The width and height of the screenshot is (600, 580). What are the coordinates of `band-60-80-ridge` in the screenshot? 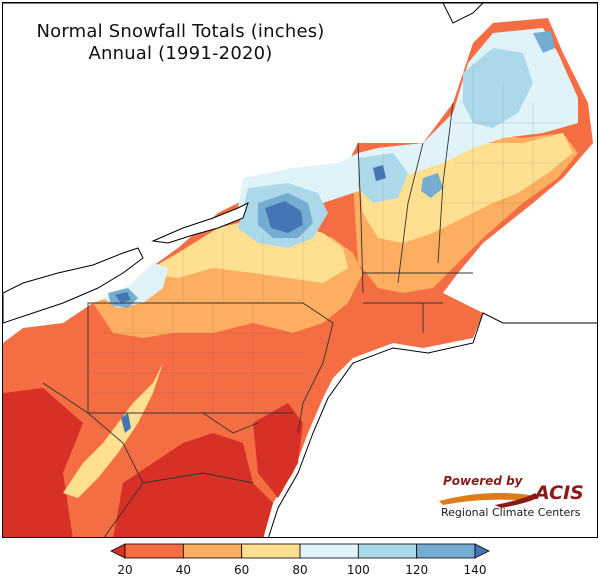 It's located at (113, 430).